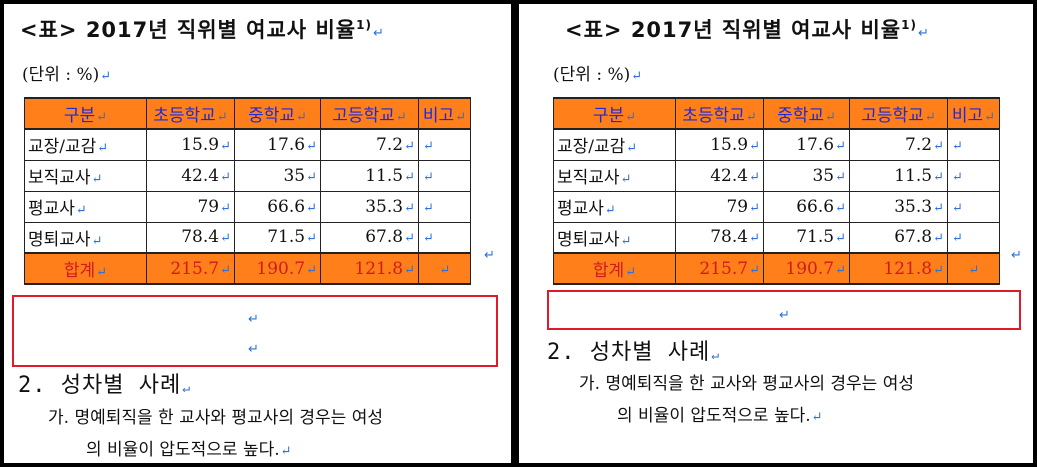 The height and width of the screenshot is (467, 1037). I want to click on unit-label-text: (단위 : %), so click(61, 75).